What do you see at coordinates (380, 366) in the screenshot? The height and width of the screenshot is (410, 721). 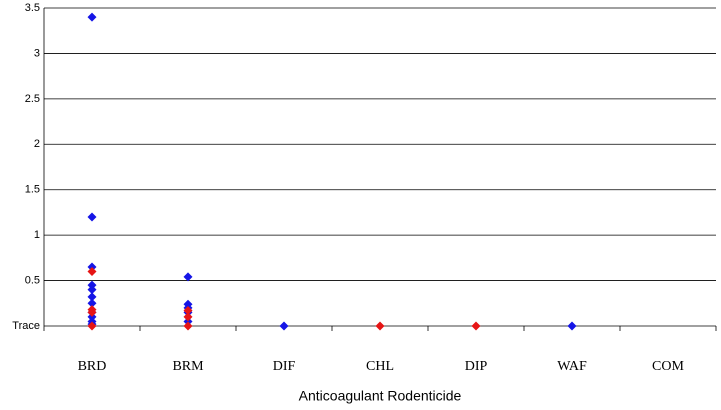 I see `x-tick-label: CHL` at bounding box center [380, 366].